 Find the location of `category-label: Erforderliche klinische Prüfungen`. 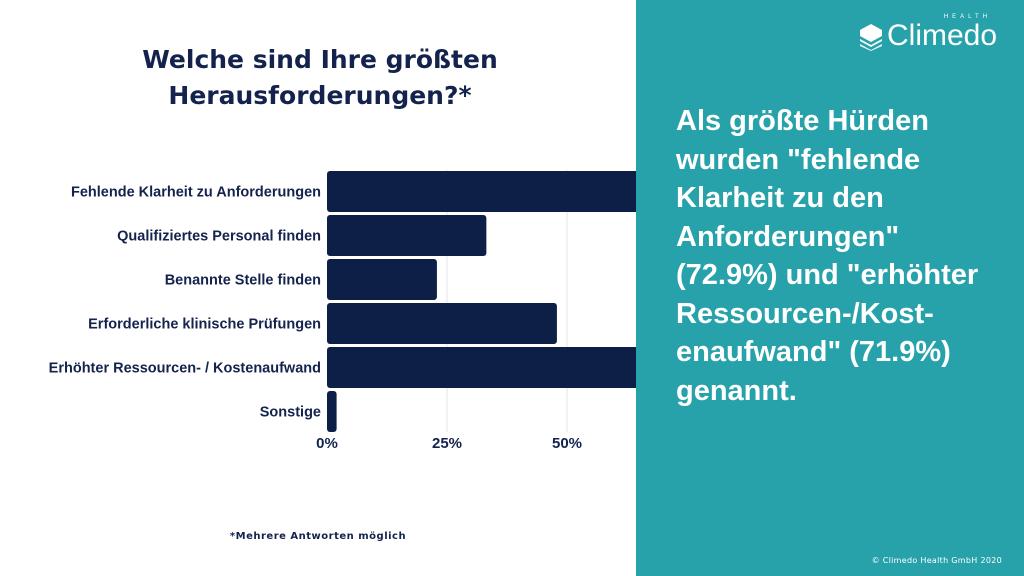

category-label: Erforderliche klinische Prüfungen is located at coordinates (204, 325).